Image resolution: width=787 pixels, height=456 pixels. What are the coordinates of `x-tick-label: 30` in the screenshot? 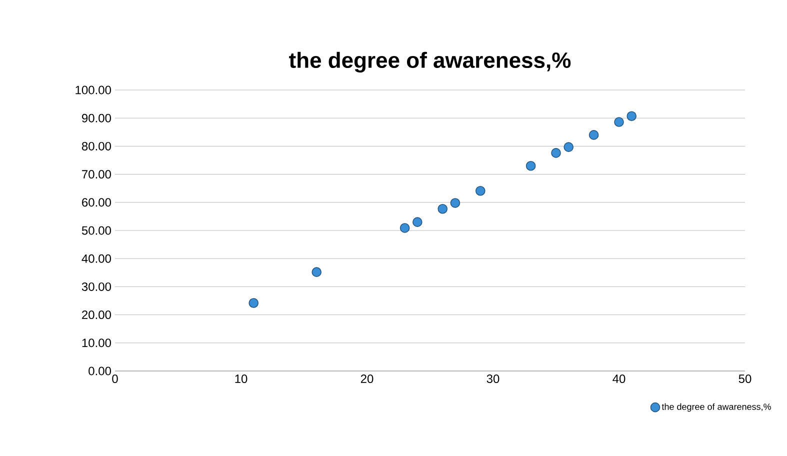 It's located at (493, 379).